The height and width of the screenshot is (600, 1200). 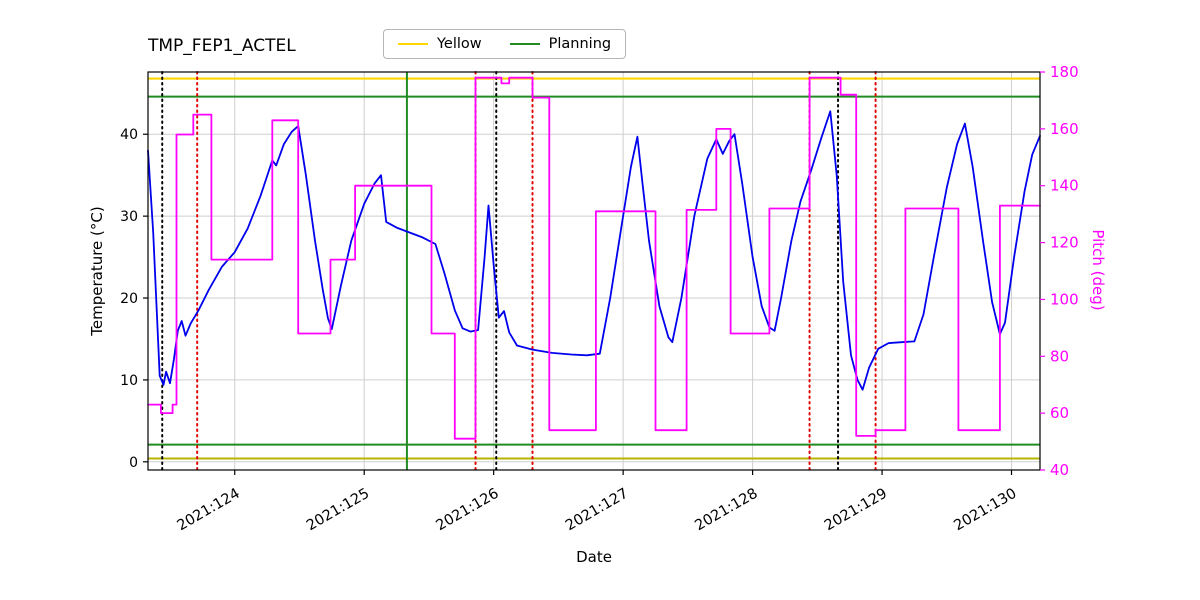 What do you see at coordinates (129, 217) in the screenshot?
I see `y-tick-label-left: 30` at bounding box center [129, 217].